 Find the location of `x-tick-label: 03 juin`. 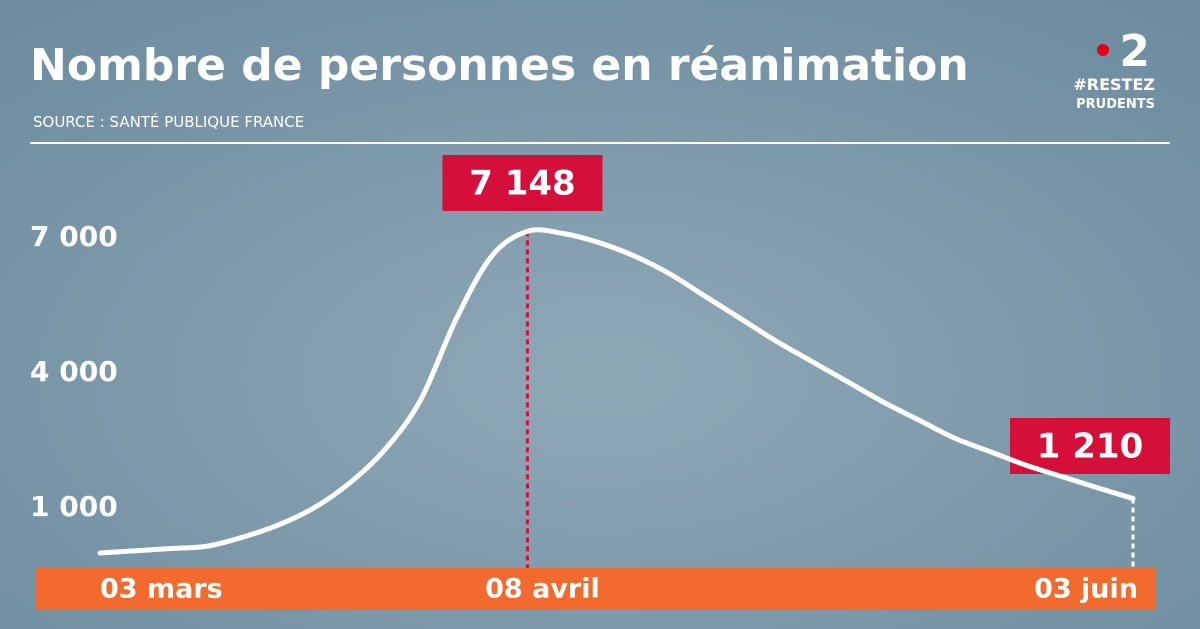

x-tick-label: 03 juin is located at coordinates (1086, 589).